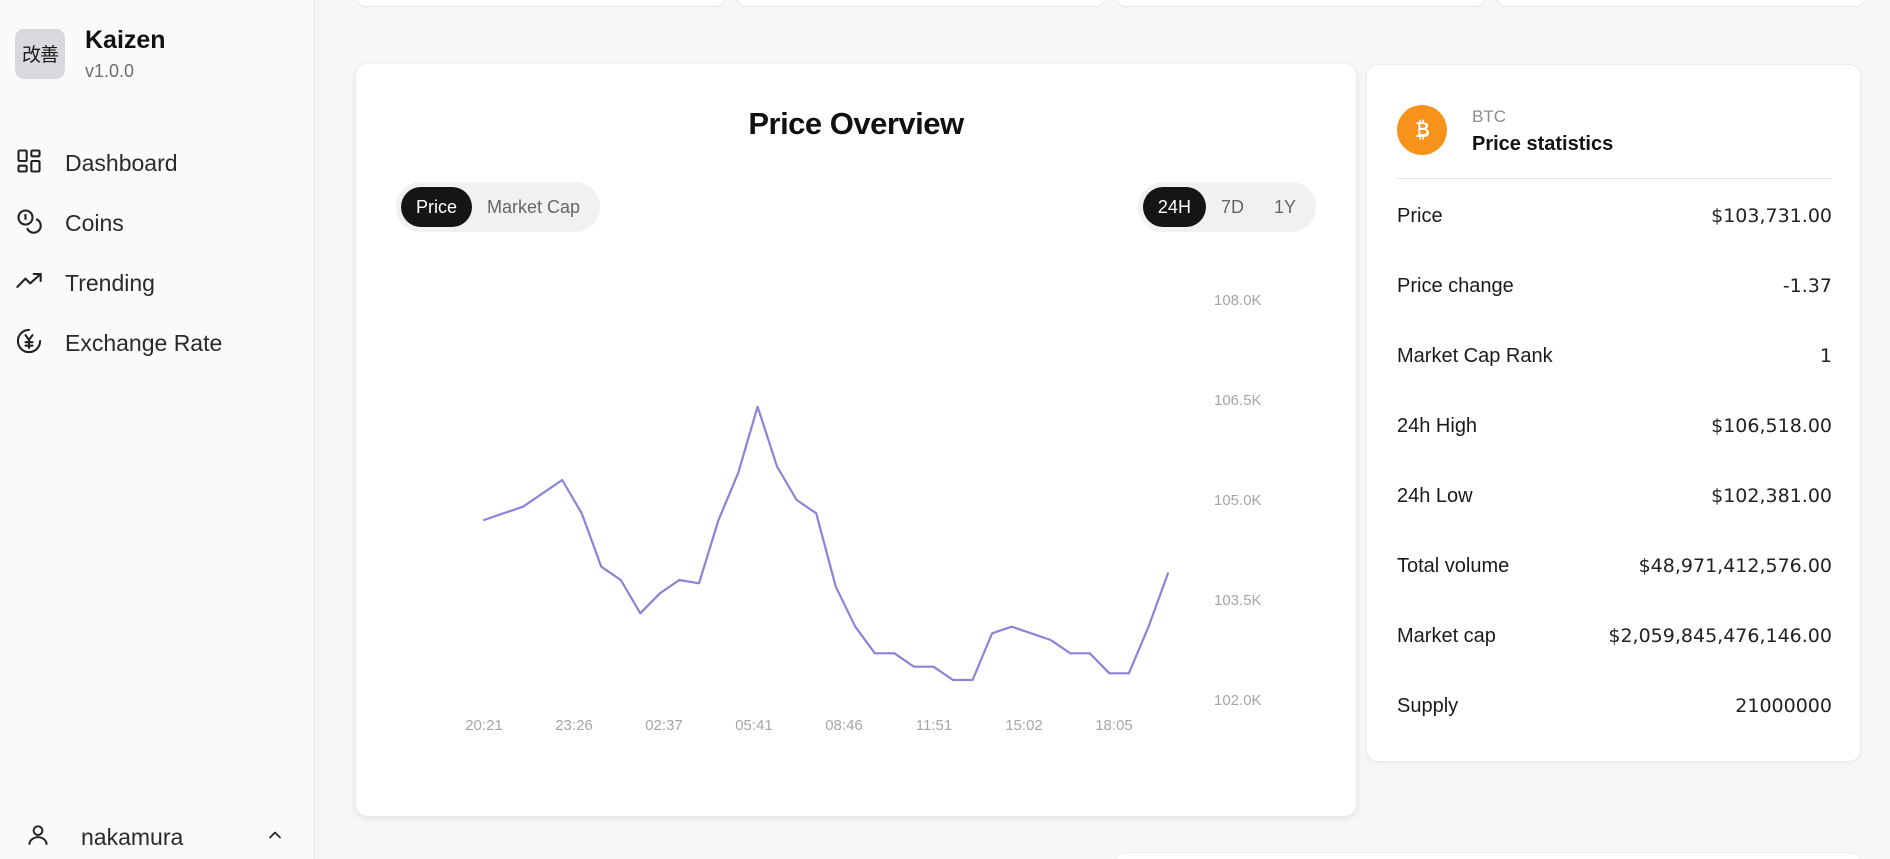  Describe the element at coordinates (1435, 495) in the screenshot. I see `stat-label: 24h Low` at that location.